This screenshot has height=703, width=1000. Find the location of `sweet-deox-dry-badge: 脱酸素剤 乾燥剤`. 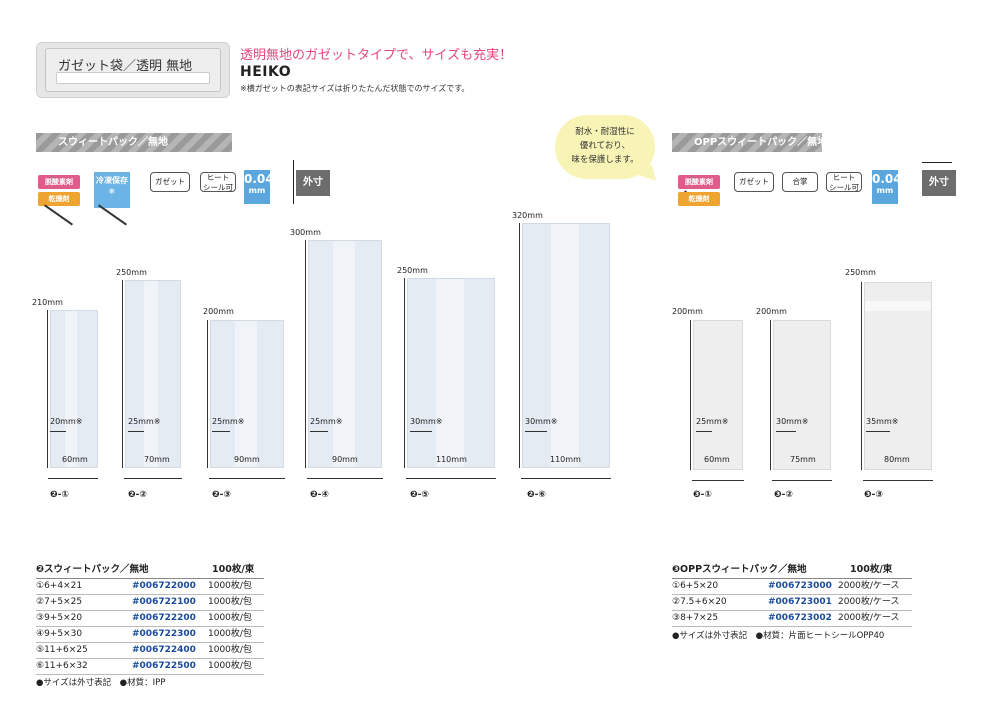

sweet-deox-dry-badge: 脱酸素剤 乾燥剤 is located at coordinates (59, 199).